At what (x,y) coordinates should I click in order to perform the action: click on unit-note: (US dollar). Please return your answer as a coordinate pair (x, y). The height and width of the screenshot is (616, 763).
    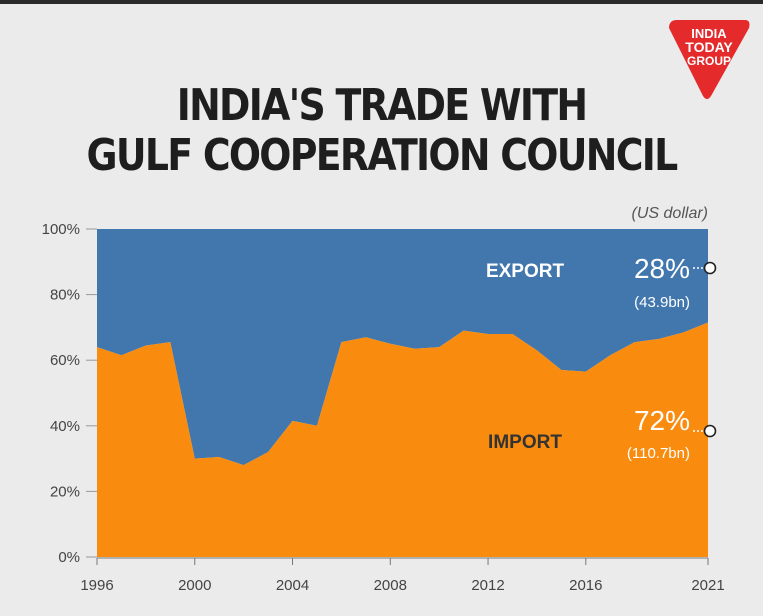
    Looking at the image, I should click on (670, 213).